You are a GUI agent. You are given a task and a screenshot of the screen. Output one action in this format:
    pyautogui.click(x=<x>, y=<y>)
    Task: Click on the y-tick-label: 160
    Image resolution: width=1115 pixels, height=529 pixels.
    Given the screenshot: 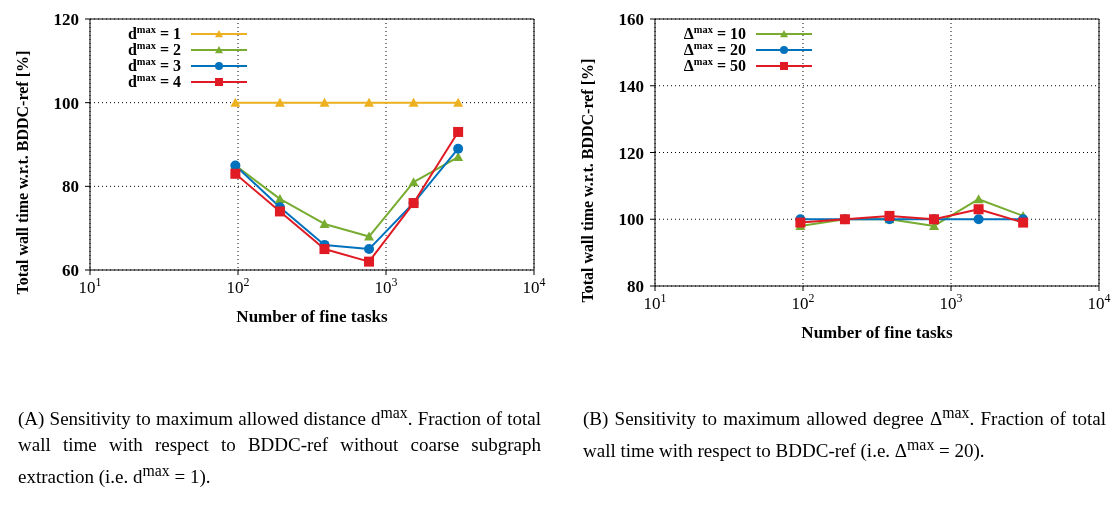 What is the action you would take?
    pyautogui.click(x=631, y=19)
    